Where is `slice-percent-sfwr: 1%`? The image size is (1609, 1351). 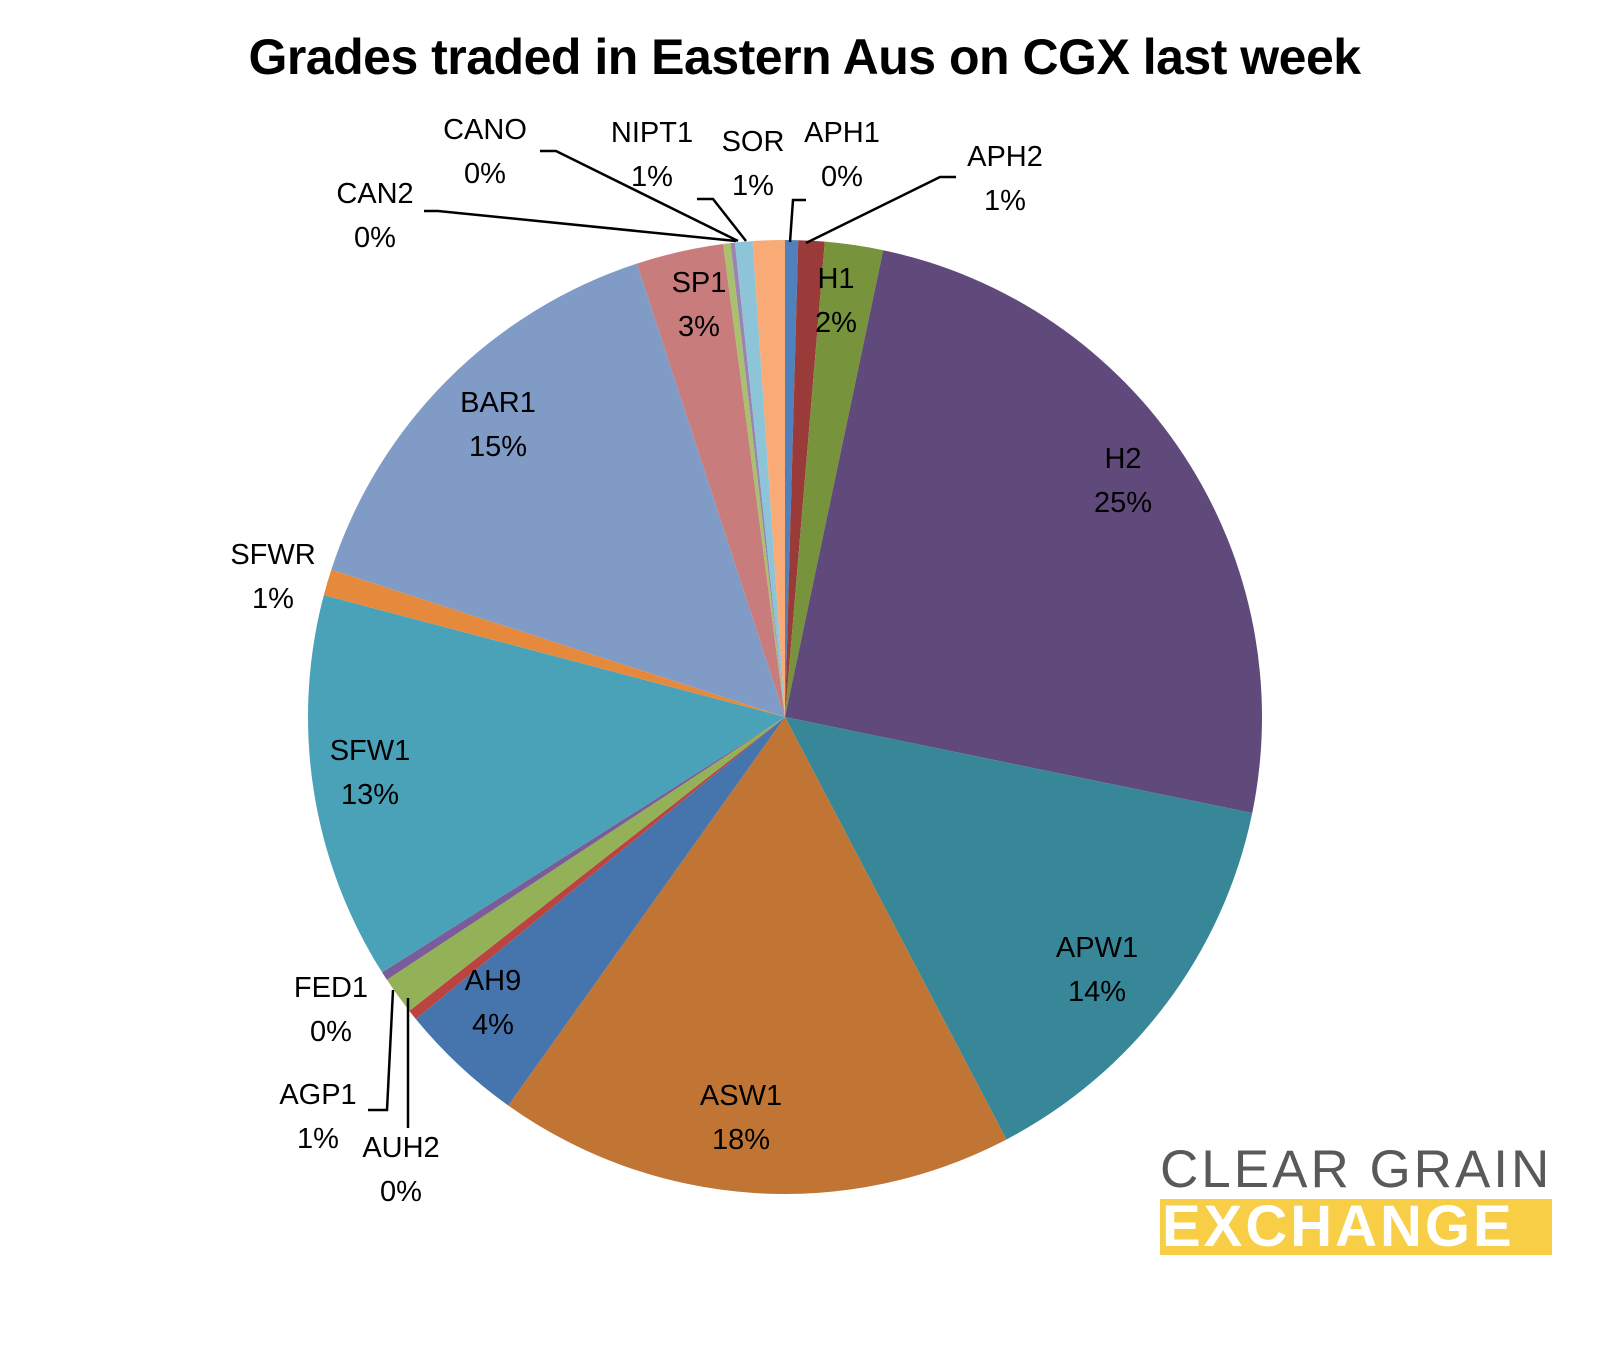 slice-percent-sfwr: 1% is located at coordinates (273, 599).